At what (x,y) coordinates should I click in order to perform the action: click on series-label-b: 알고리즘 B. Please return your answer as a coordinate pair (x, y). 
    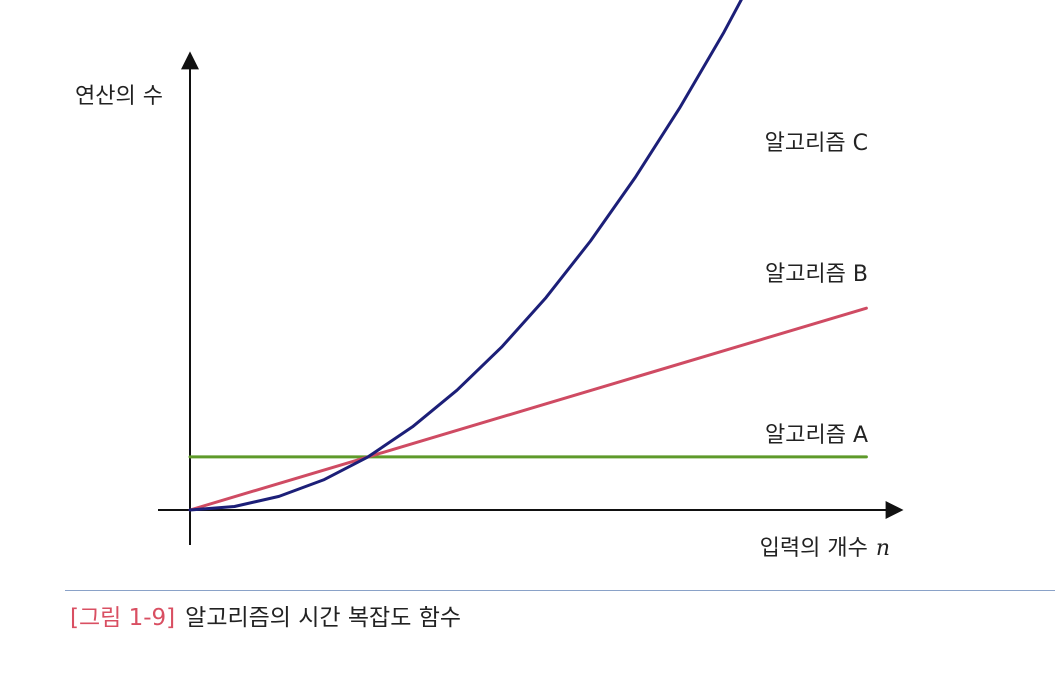
    Looking at the image, I should click on (816, 274).